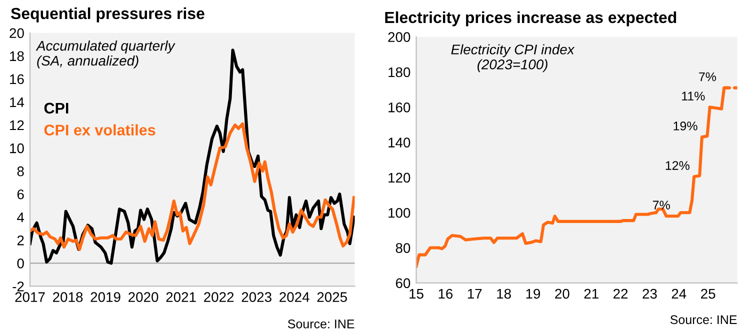 Image resolution: width=750 pixels, height=329 pixels. What do you see at coordinates (475, 294) in the screenshot?
I see `x-tick-label: 17` at bounding box center [475, 294].